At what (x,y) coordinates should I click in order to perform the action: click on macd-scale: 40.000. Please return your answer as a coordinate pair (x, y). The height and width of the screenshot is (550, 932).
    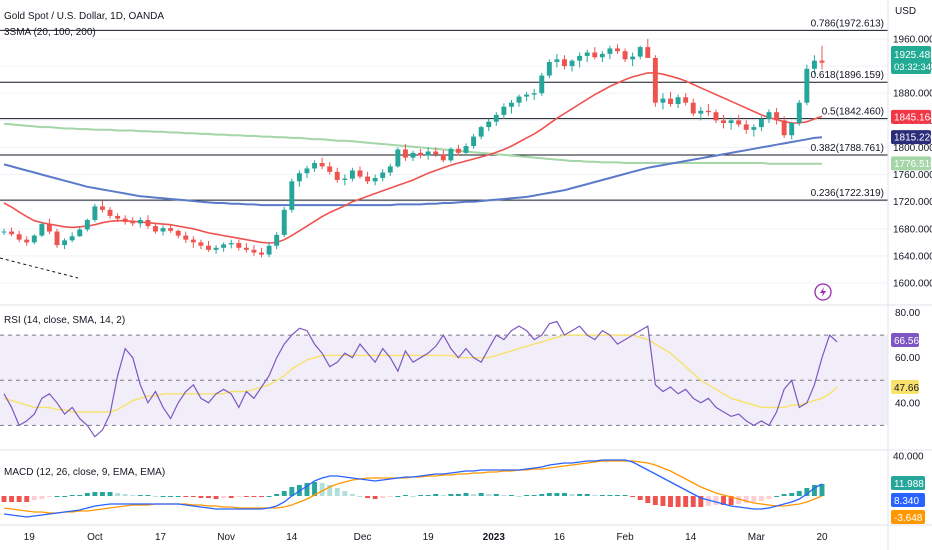
    Looking at the image, I should click on (908, 457).